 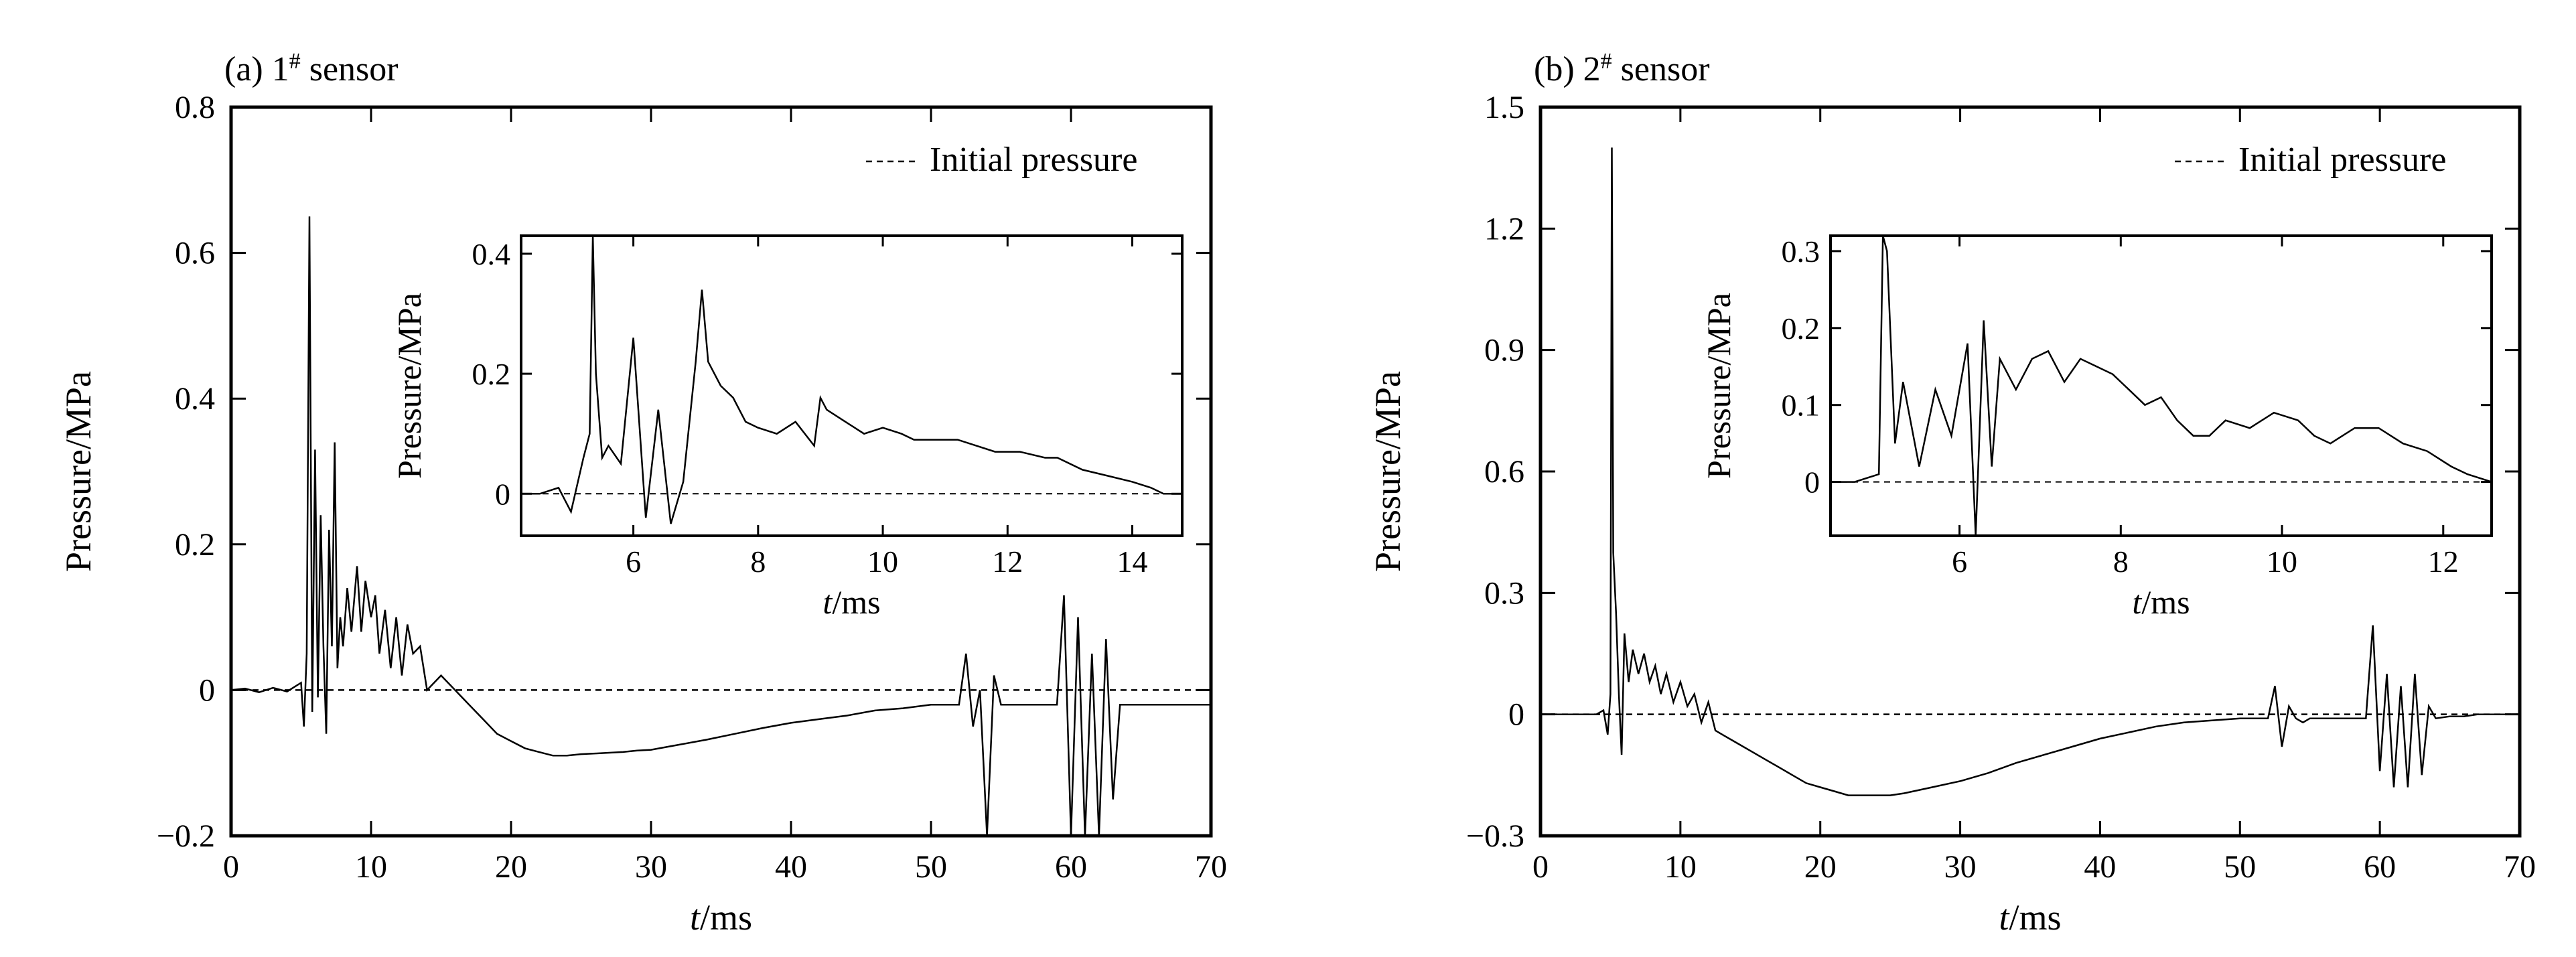 What do you see at coordinates (1132, 561) in the screenshot?
I see `panel-a-inset-x-tick-label: 14` at bounding box center [1132, 561].